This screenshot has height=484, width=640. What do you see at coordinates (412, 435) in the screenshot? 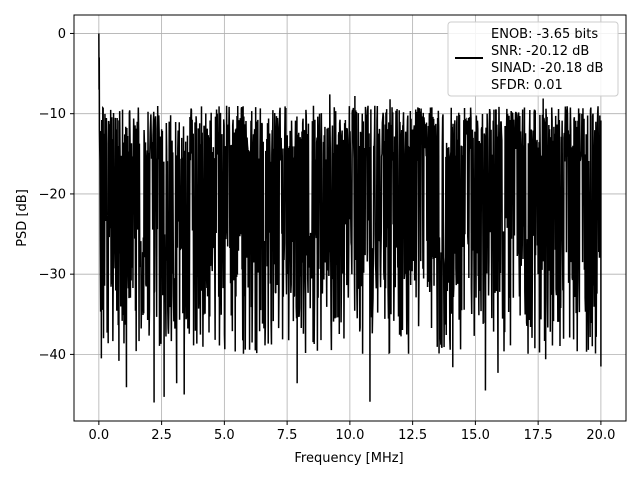
I see `x-tick-label: 12.5` at bounding box center [412, 435].